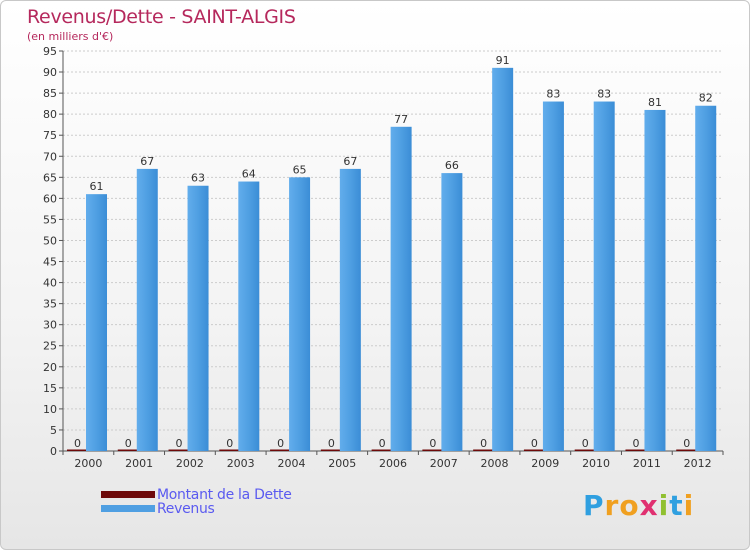  Describe the element at coordinates (401, 119) in the screenshot. I see `data-label-revenus: 77` at that location.